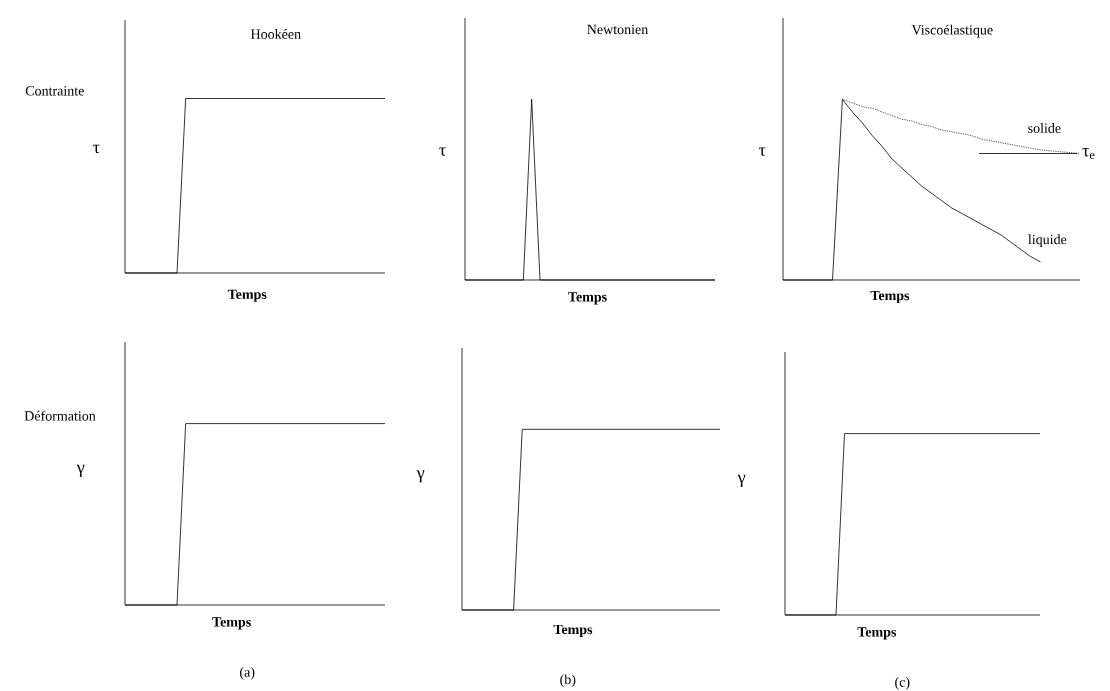 The width and height of the screenshot is (1110, 691). What do you see at coordinates (902, 683) in the screenshot?
I see `text: (c)` at bounding box center [902, 683].